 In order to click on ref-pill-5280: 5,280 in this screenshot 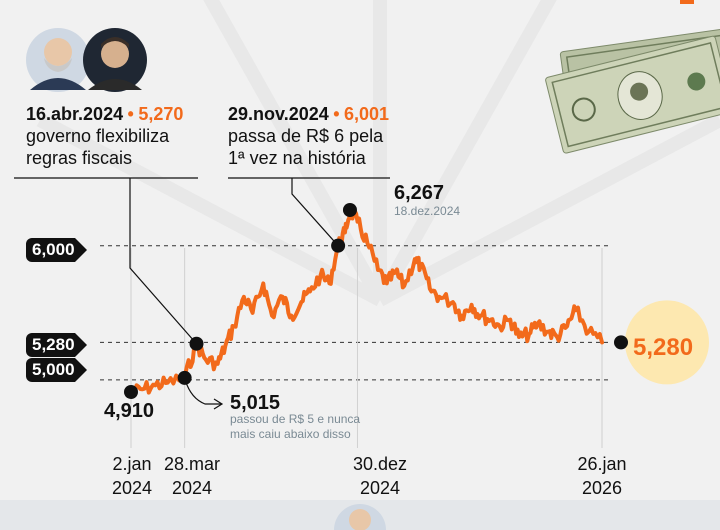, I will do `click(56, 345)`.